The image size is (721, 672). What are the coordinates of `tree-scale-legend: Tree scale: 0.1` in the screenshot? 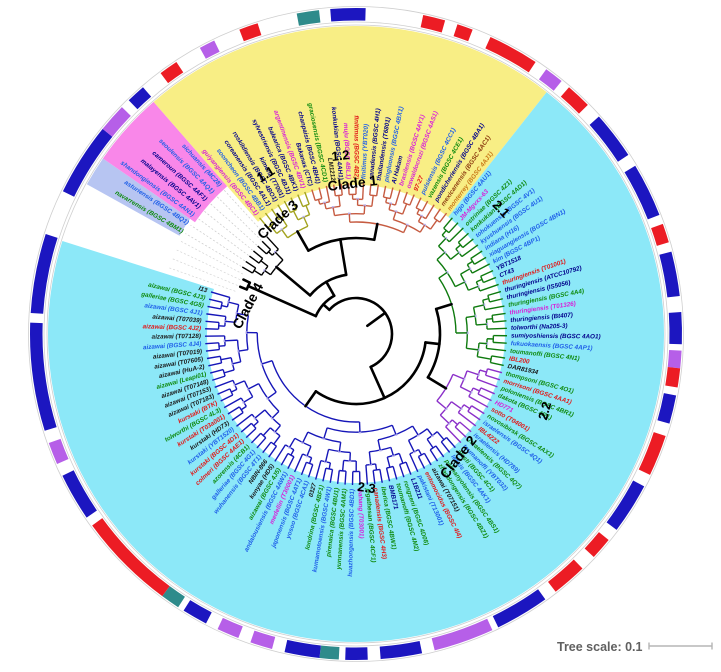 It's located at (635, 647).